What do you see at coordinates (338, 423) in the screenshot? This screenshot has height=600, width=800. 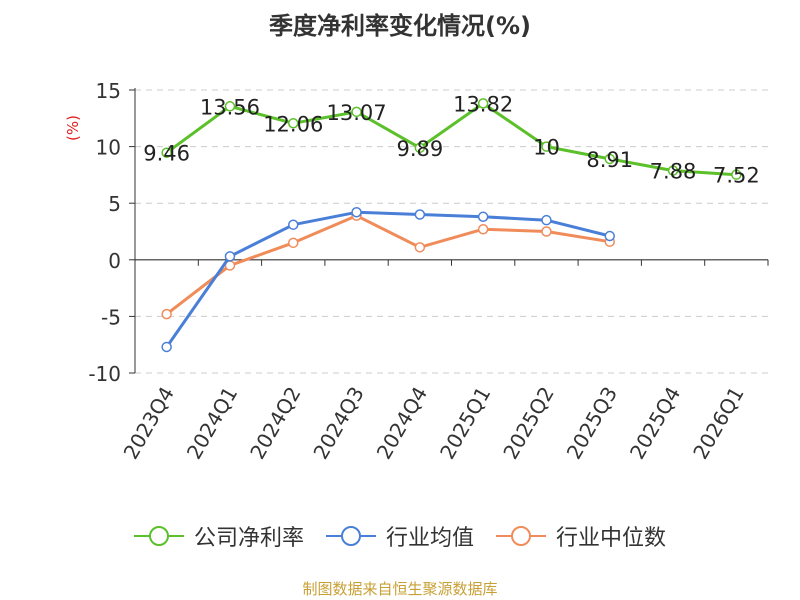 I see `x-tick-label: 2024Q3` at bounding box center [338, 423].